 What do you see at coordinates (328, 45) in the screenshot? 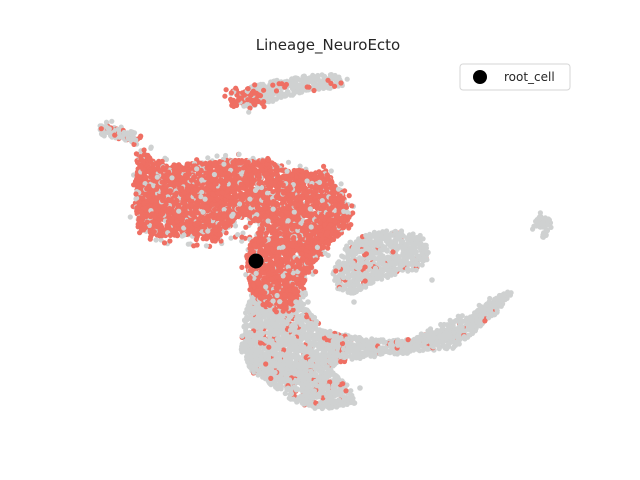
I see `chart-title: Lineage_NeuroEcto` at bounding box center [328, 45].